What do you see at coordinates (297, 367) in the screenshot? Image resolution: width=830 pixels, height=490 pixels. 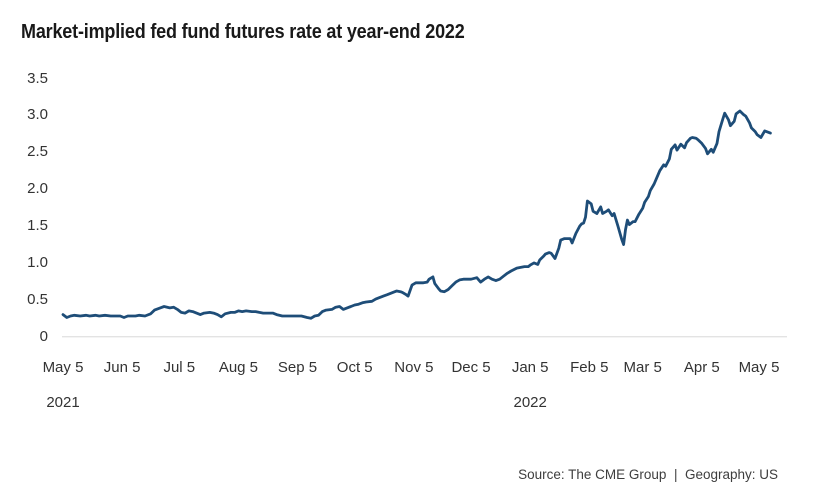 I see `x-tick-label: Sep 5` at bounding box center [297, 367].